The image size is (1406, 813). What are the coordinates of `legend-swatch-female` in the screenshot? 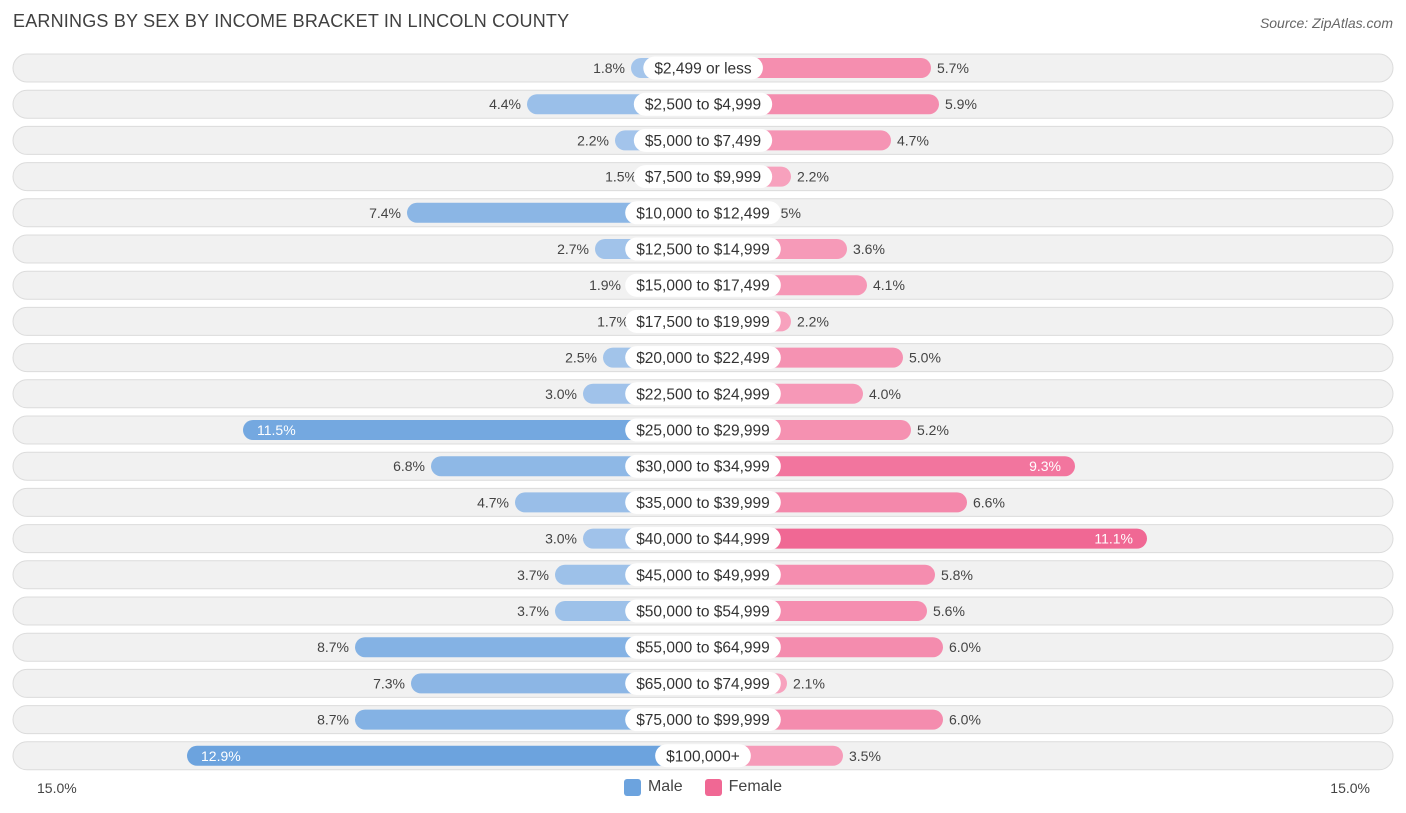 It's located at (713, 787).